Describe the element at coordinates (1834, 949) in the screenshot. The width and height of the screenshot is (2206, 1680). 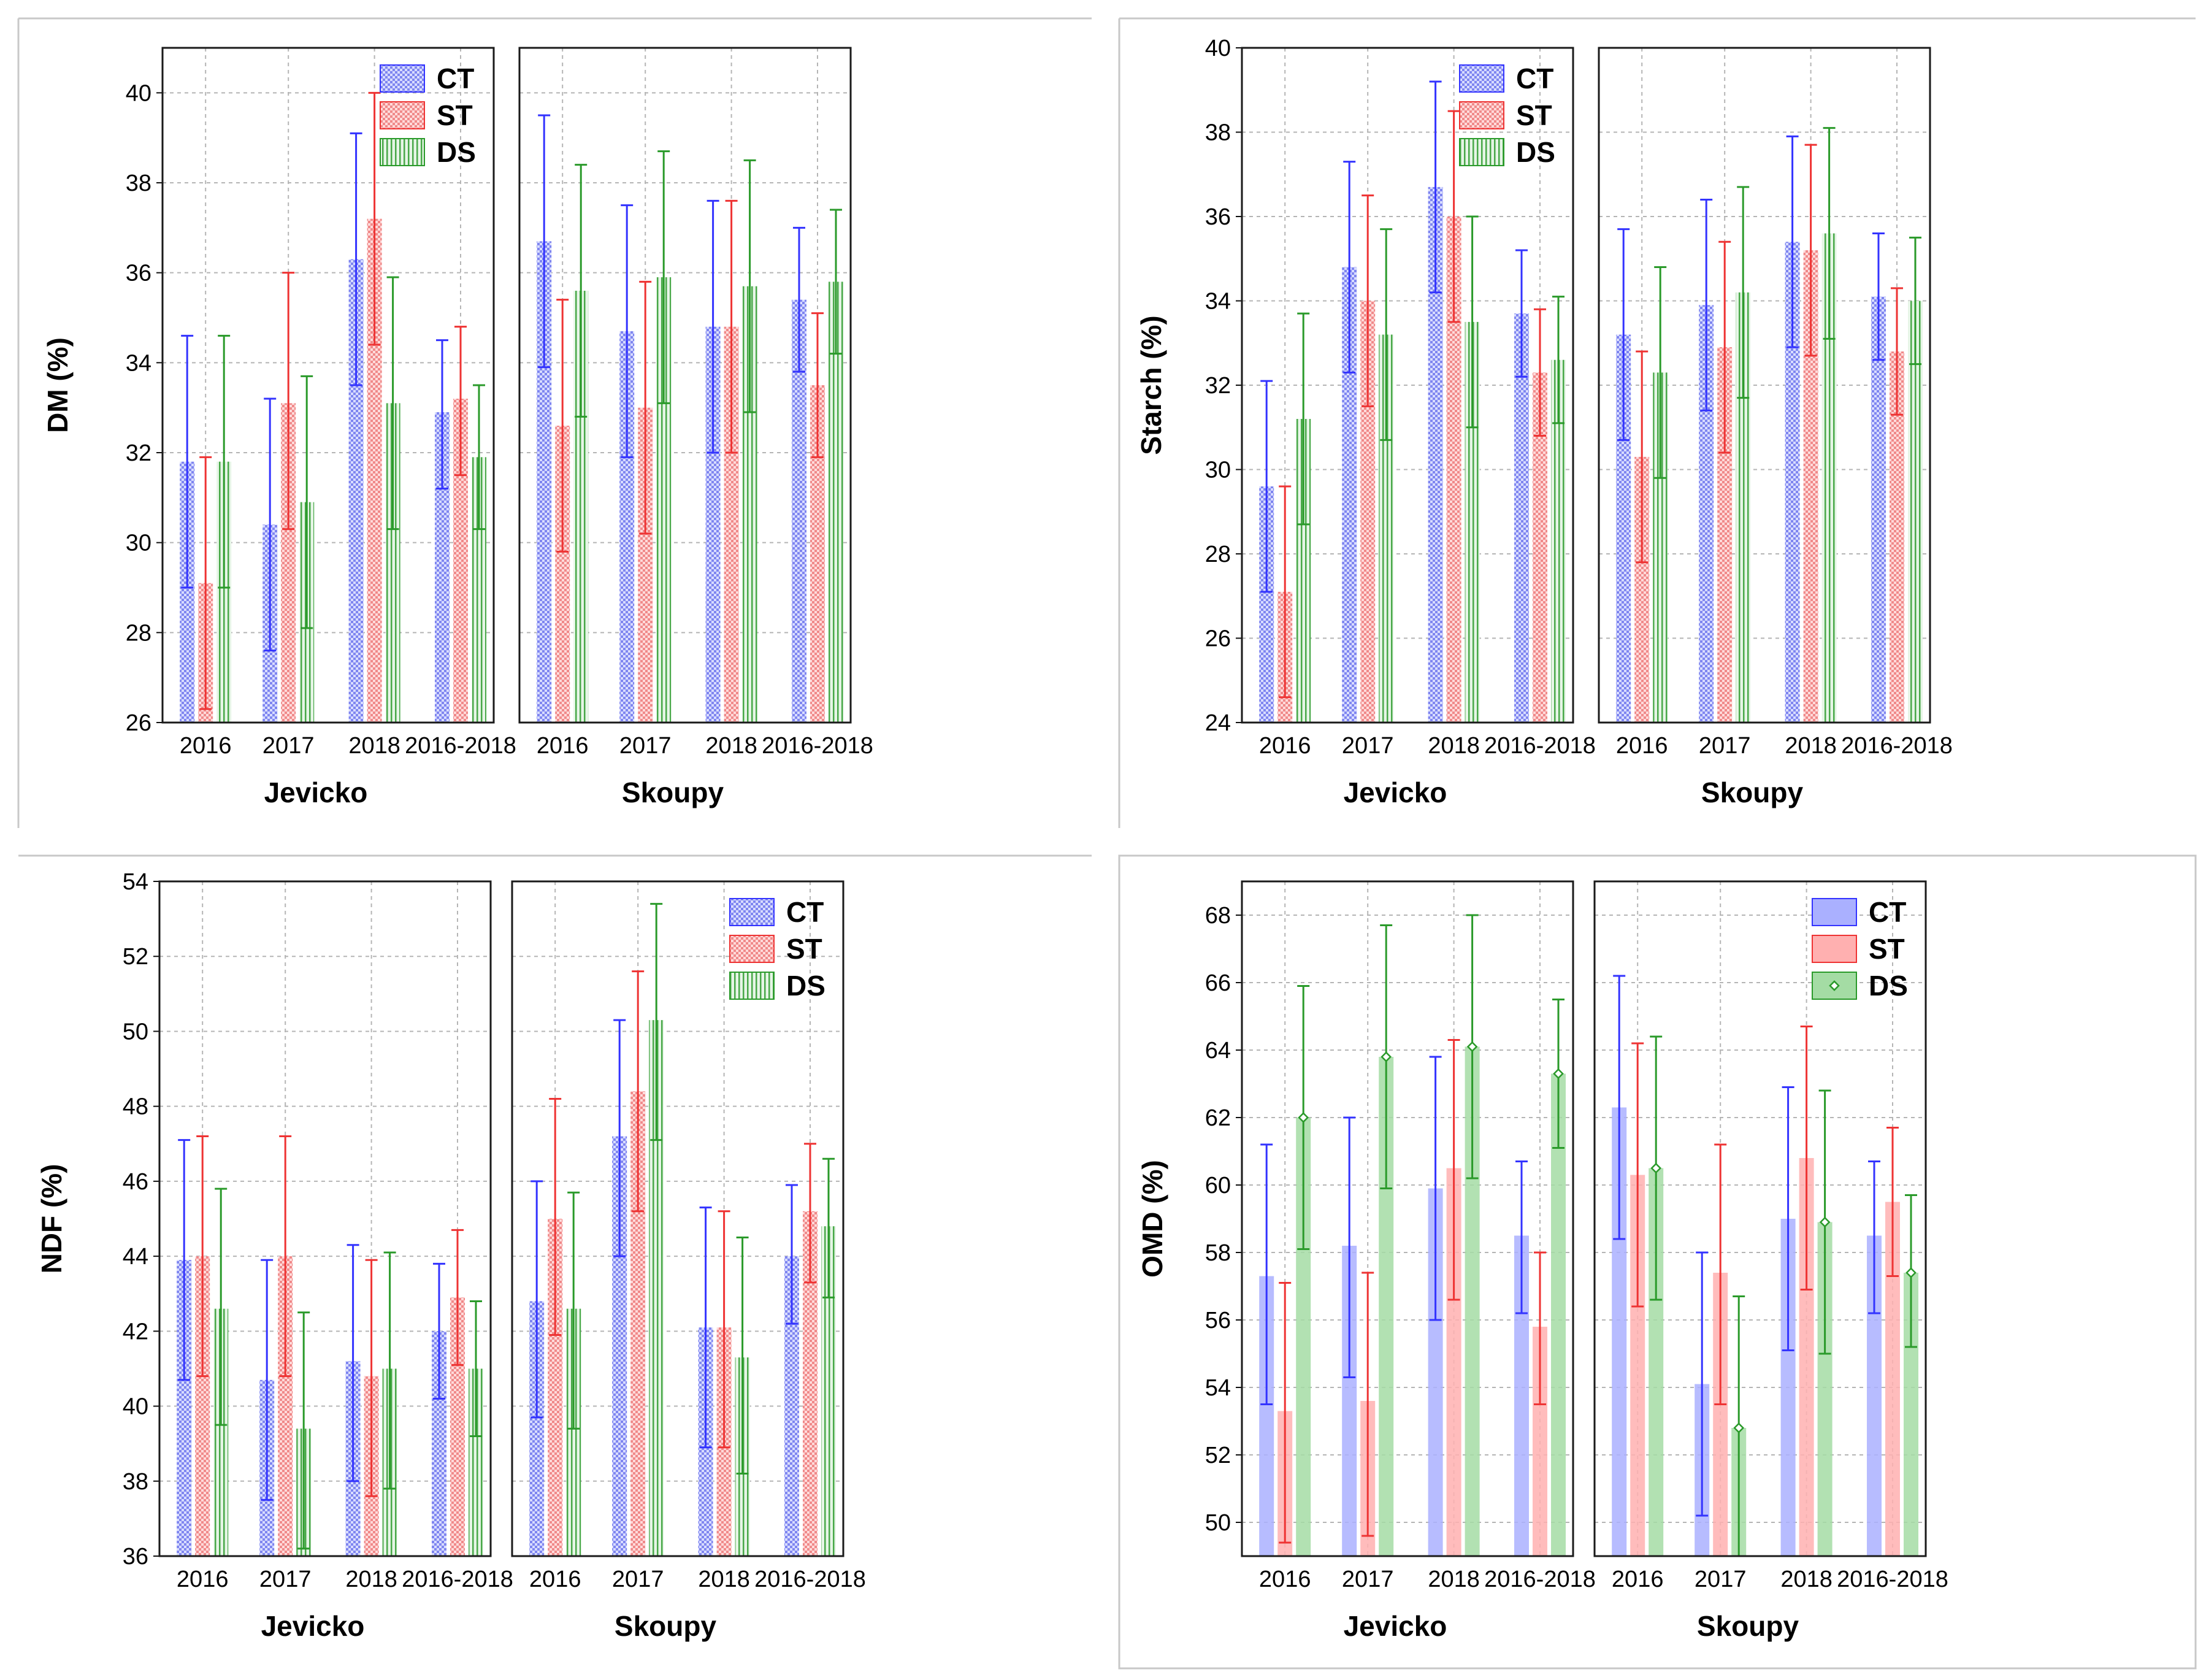
I see `legend-swatch-st` at that location.